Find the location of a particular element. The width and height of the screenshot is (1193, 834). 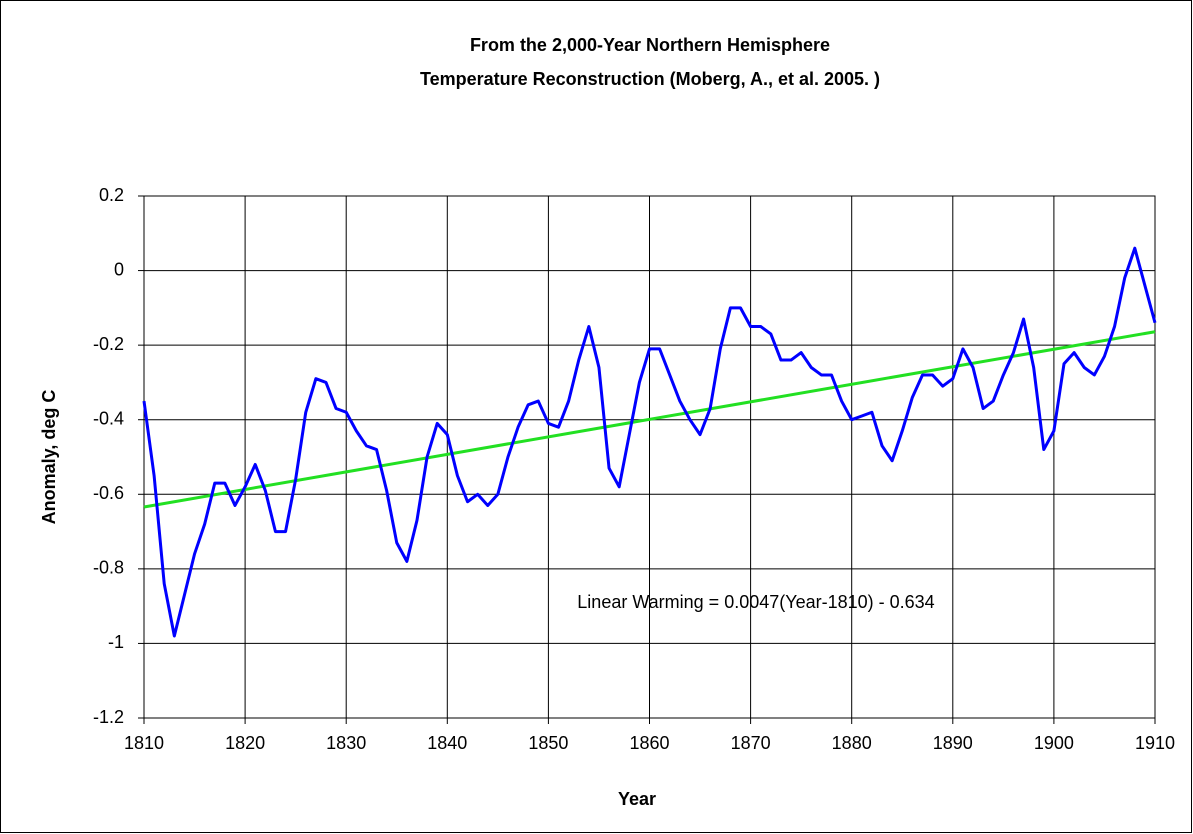

chart-title: From the 2,000-Year Northern Hemisphere is located at coordinates (650, 45).